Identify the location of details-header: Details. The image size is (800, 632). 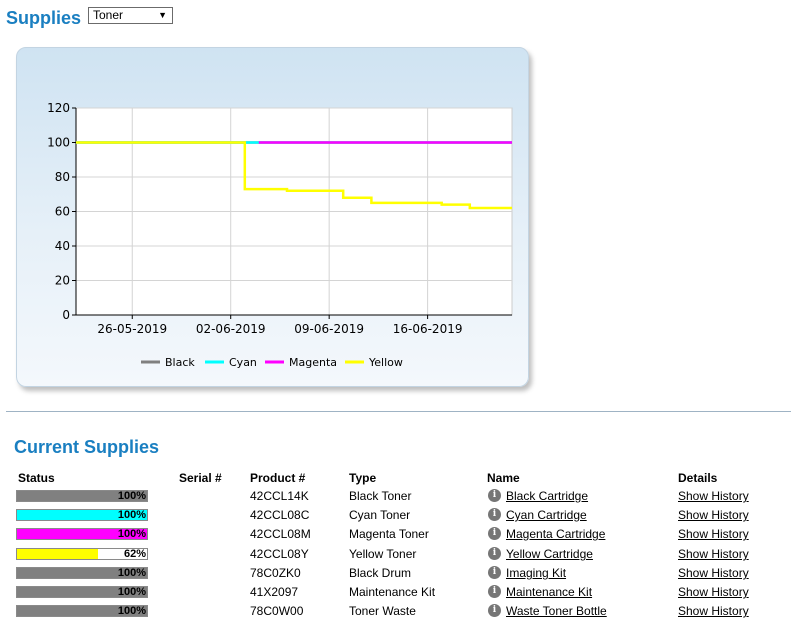
(698, 478).